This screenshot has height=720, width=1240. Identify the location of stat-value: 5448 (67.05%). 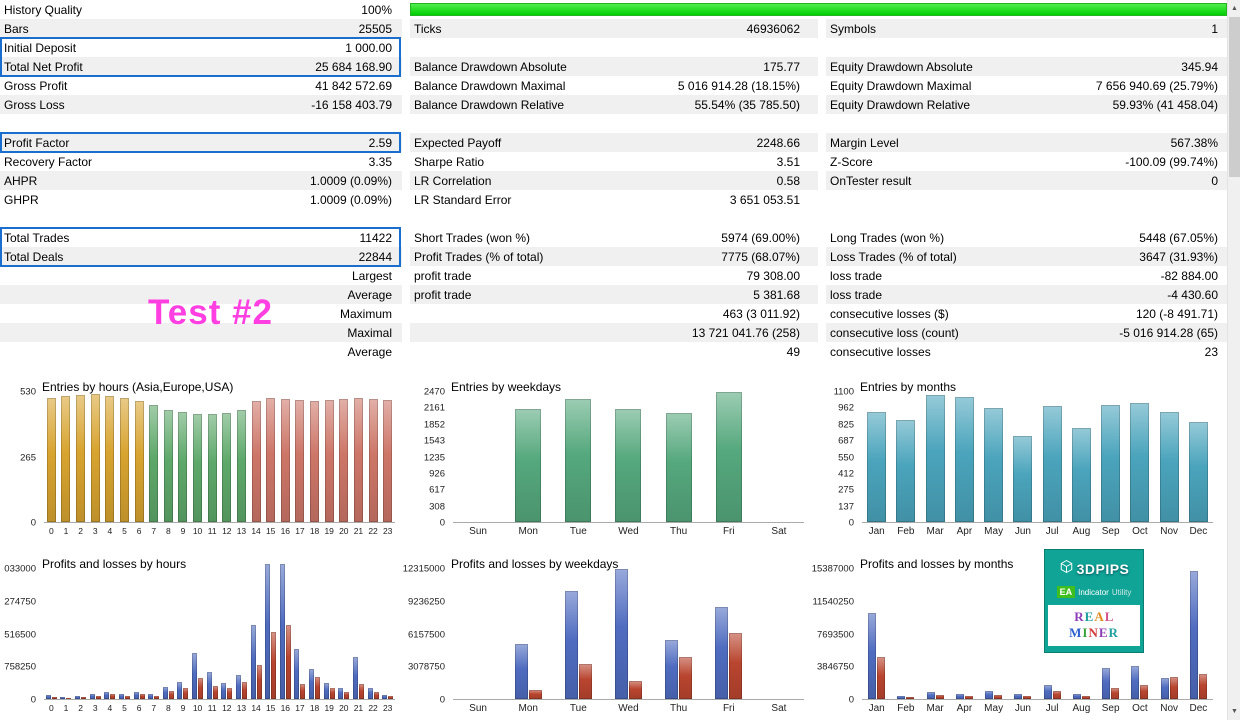
(1178, 237).